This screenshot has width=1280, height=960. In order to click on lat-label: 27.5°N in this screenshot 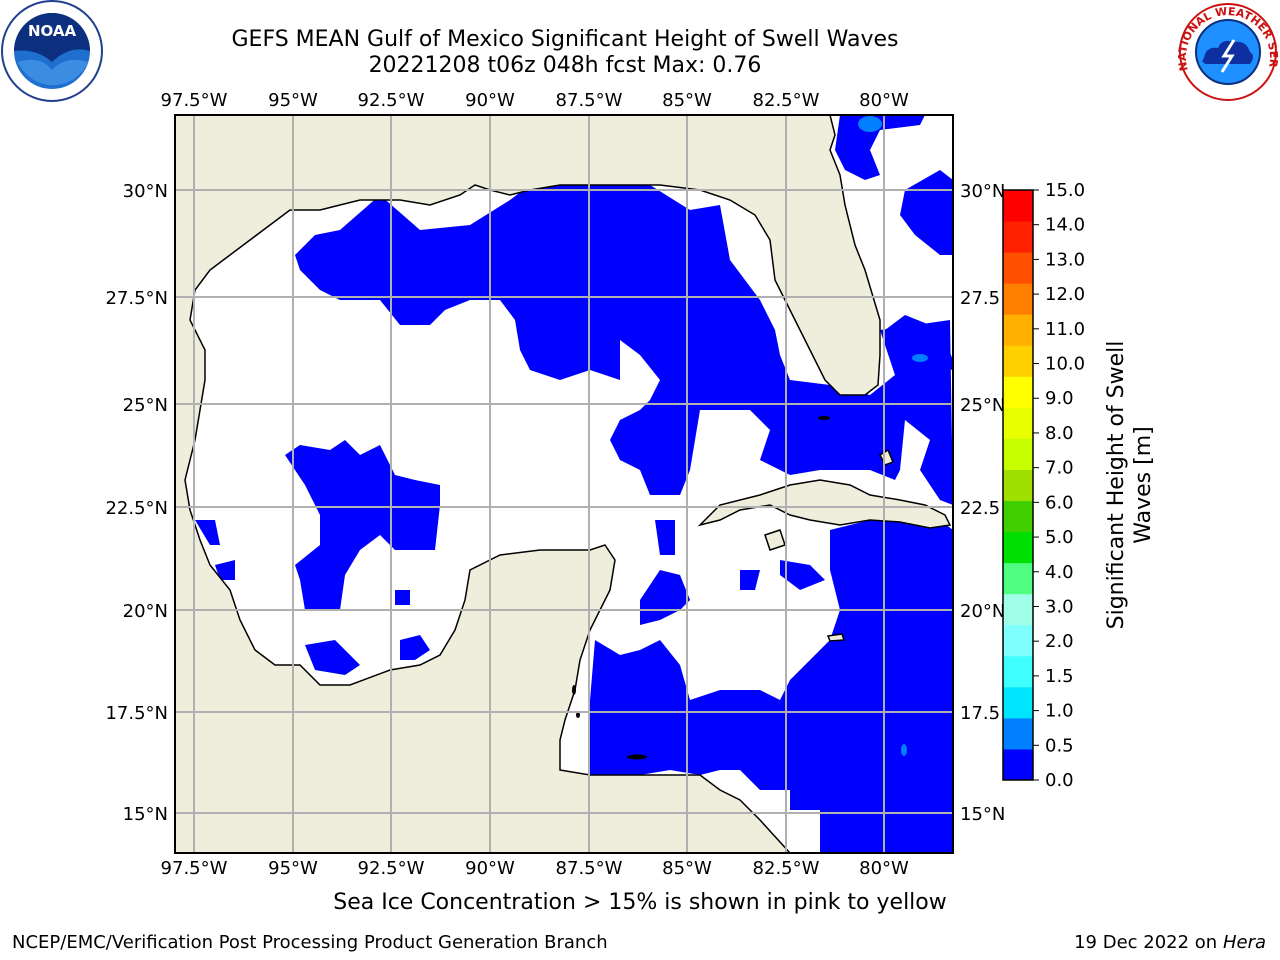, I will do `click(136, 298)`.